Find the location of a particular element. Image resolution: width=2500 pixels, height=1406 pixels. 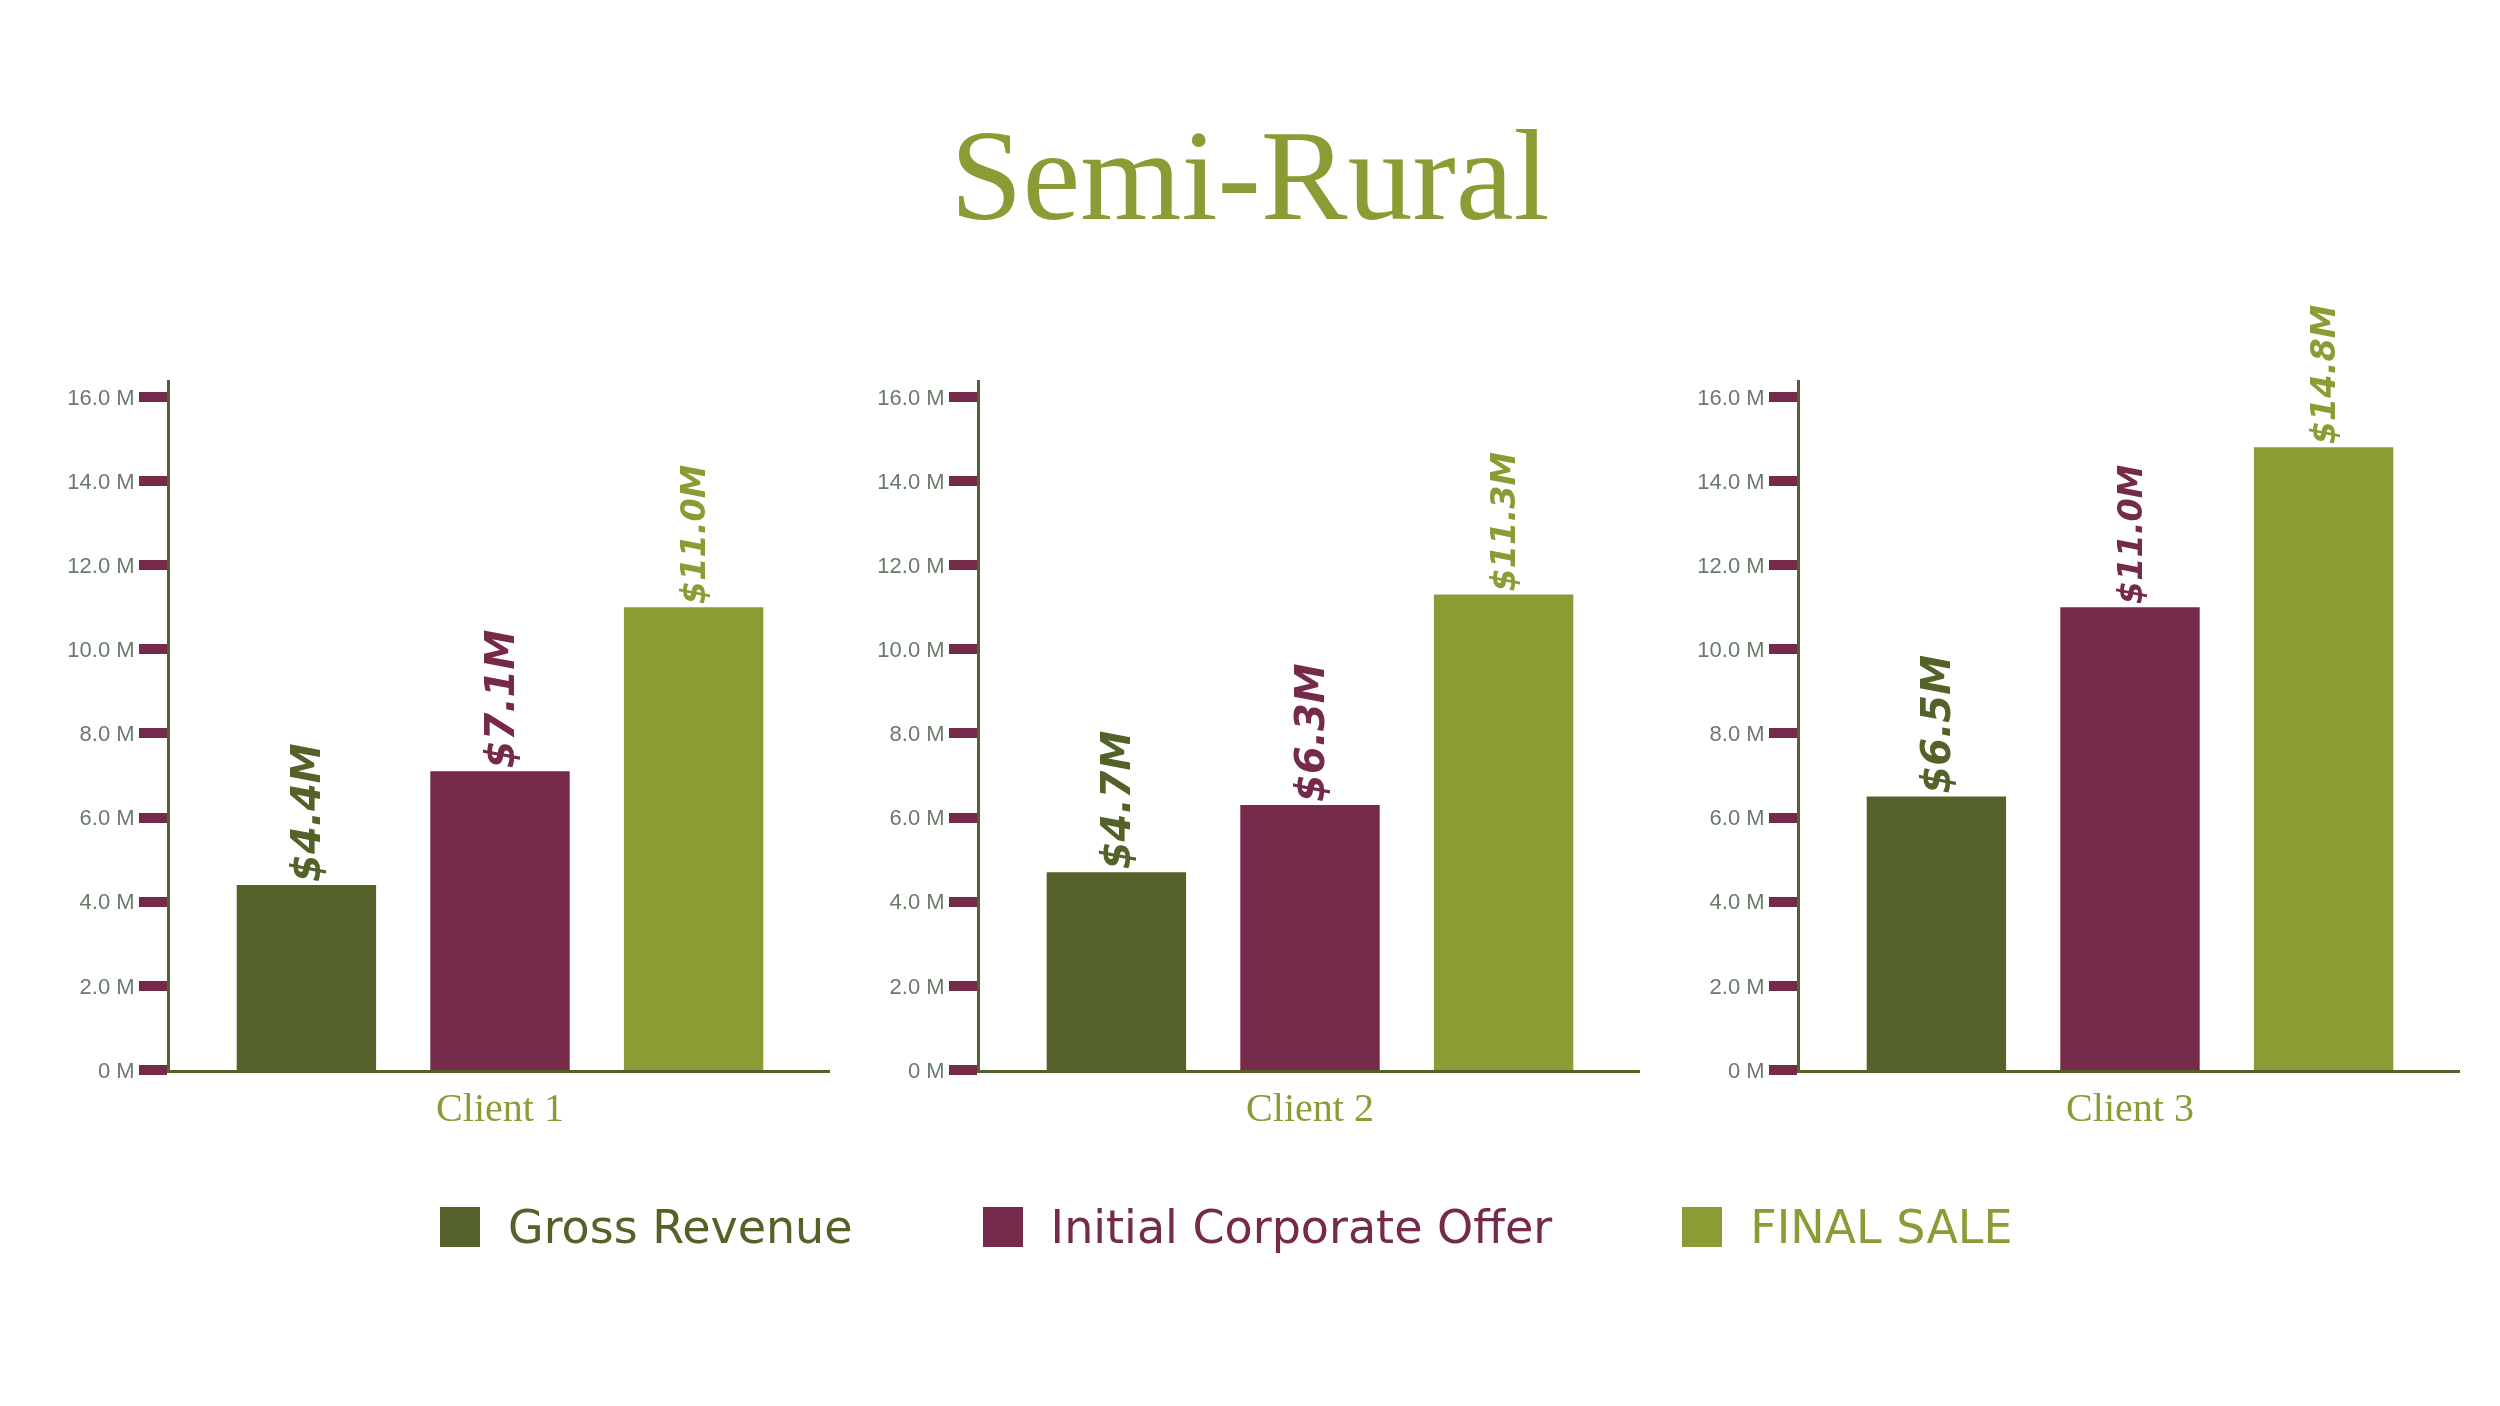

data-label: $6.5M is located at coordinates (1936, 724).